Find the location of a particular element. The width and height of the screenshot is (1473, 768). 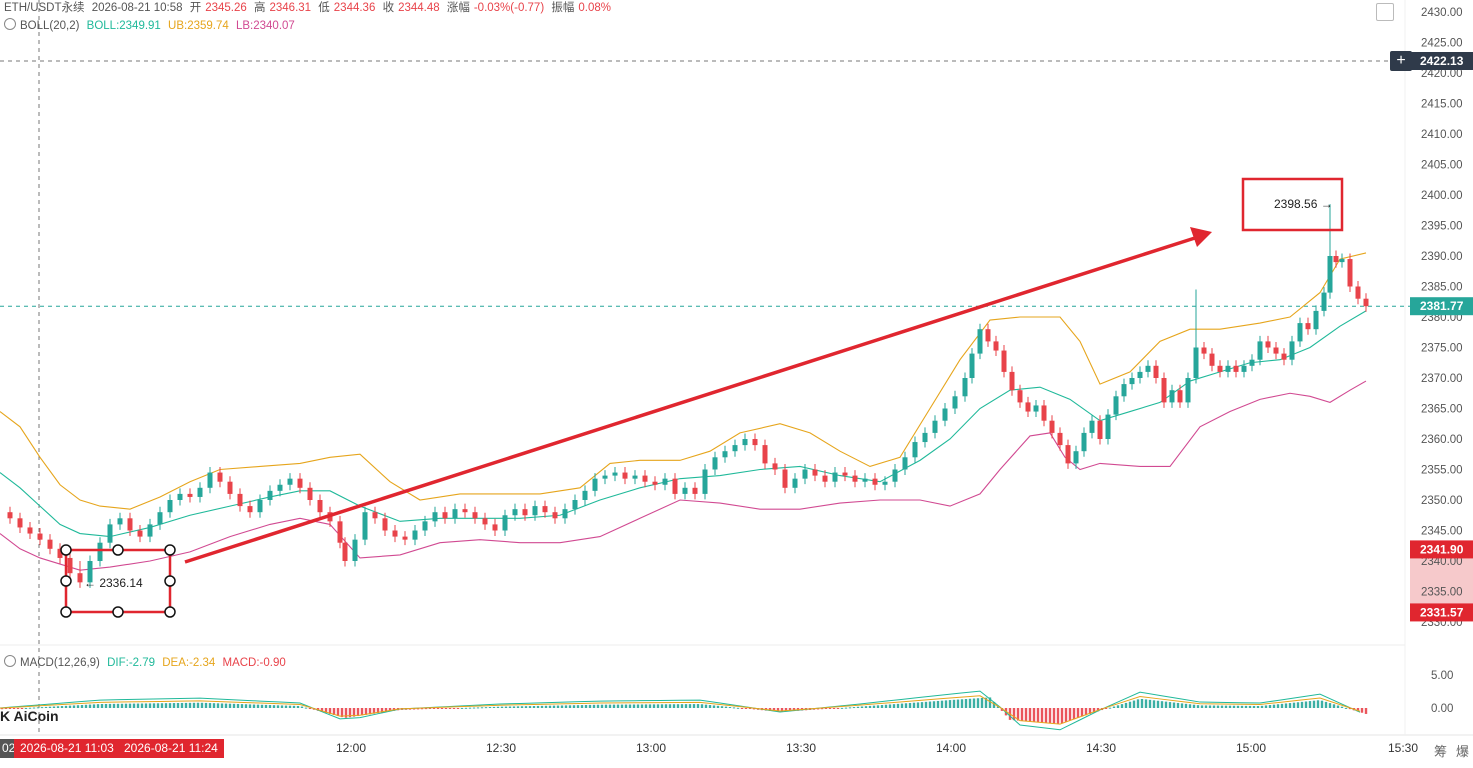

plus-icon: + is located at coordinates (1401, 61).